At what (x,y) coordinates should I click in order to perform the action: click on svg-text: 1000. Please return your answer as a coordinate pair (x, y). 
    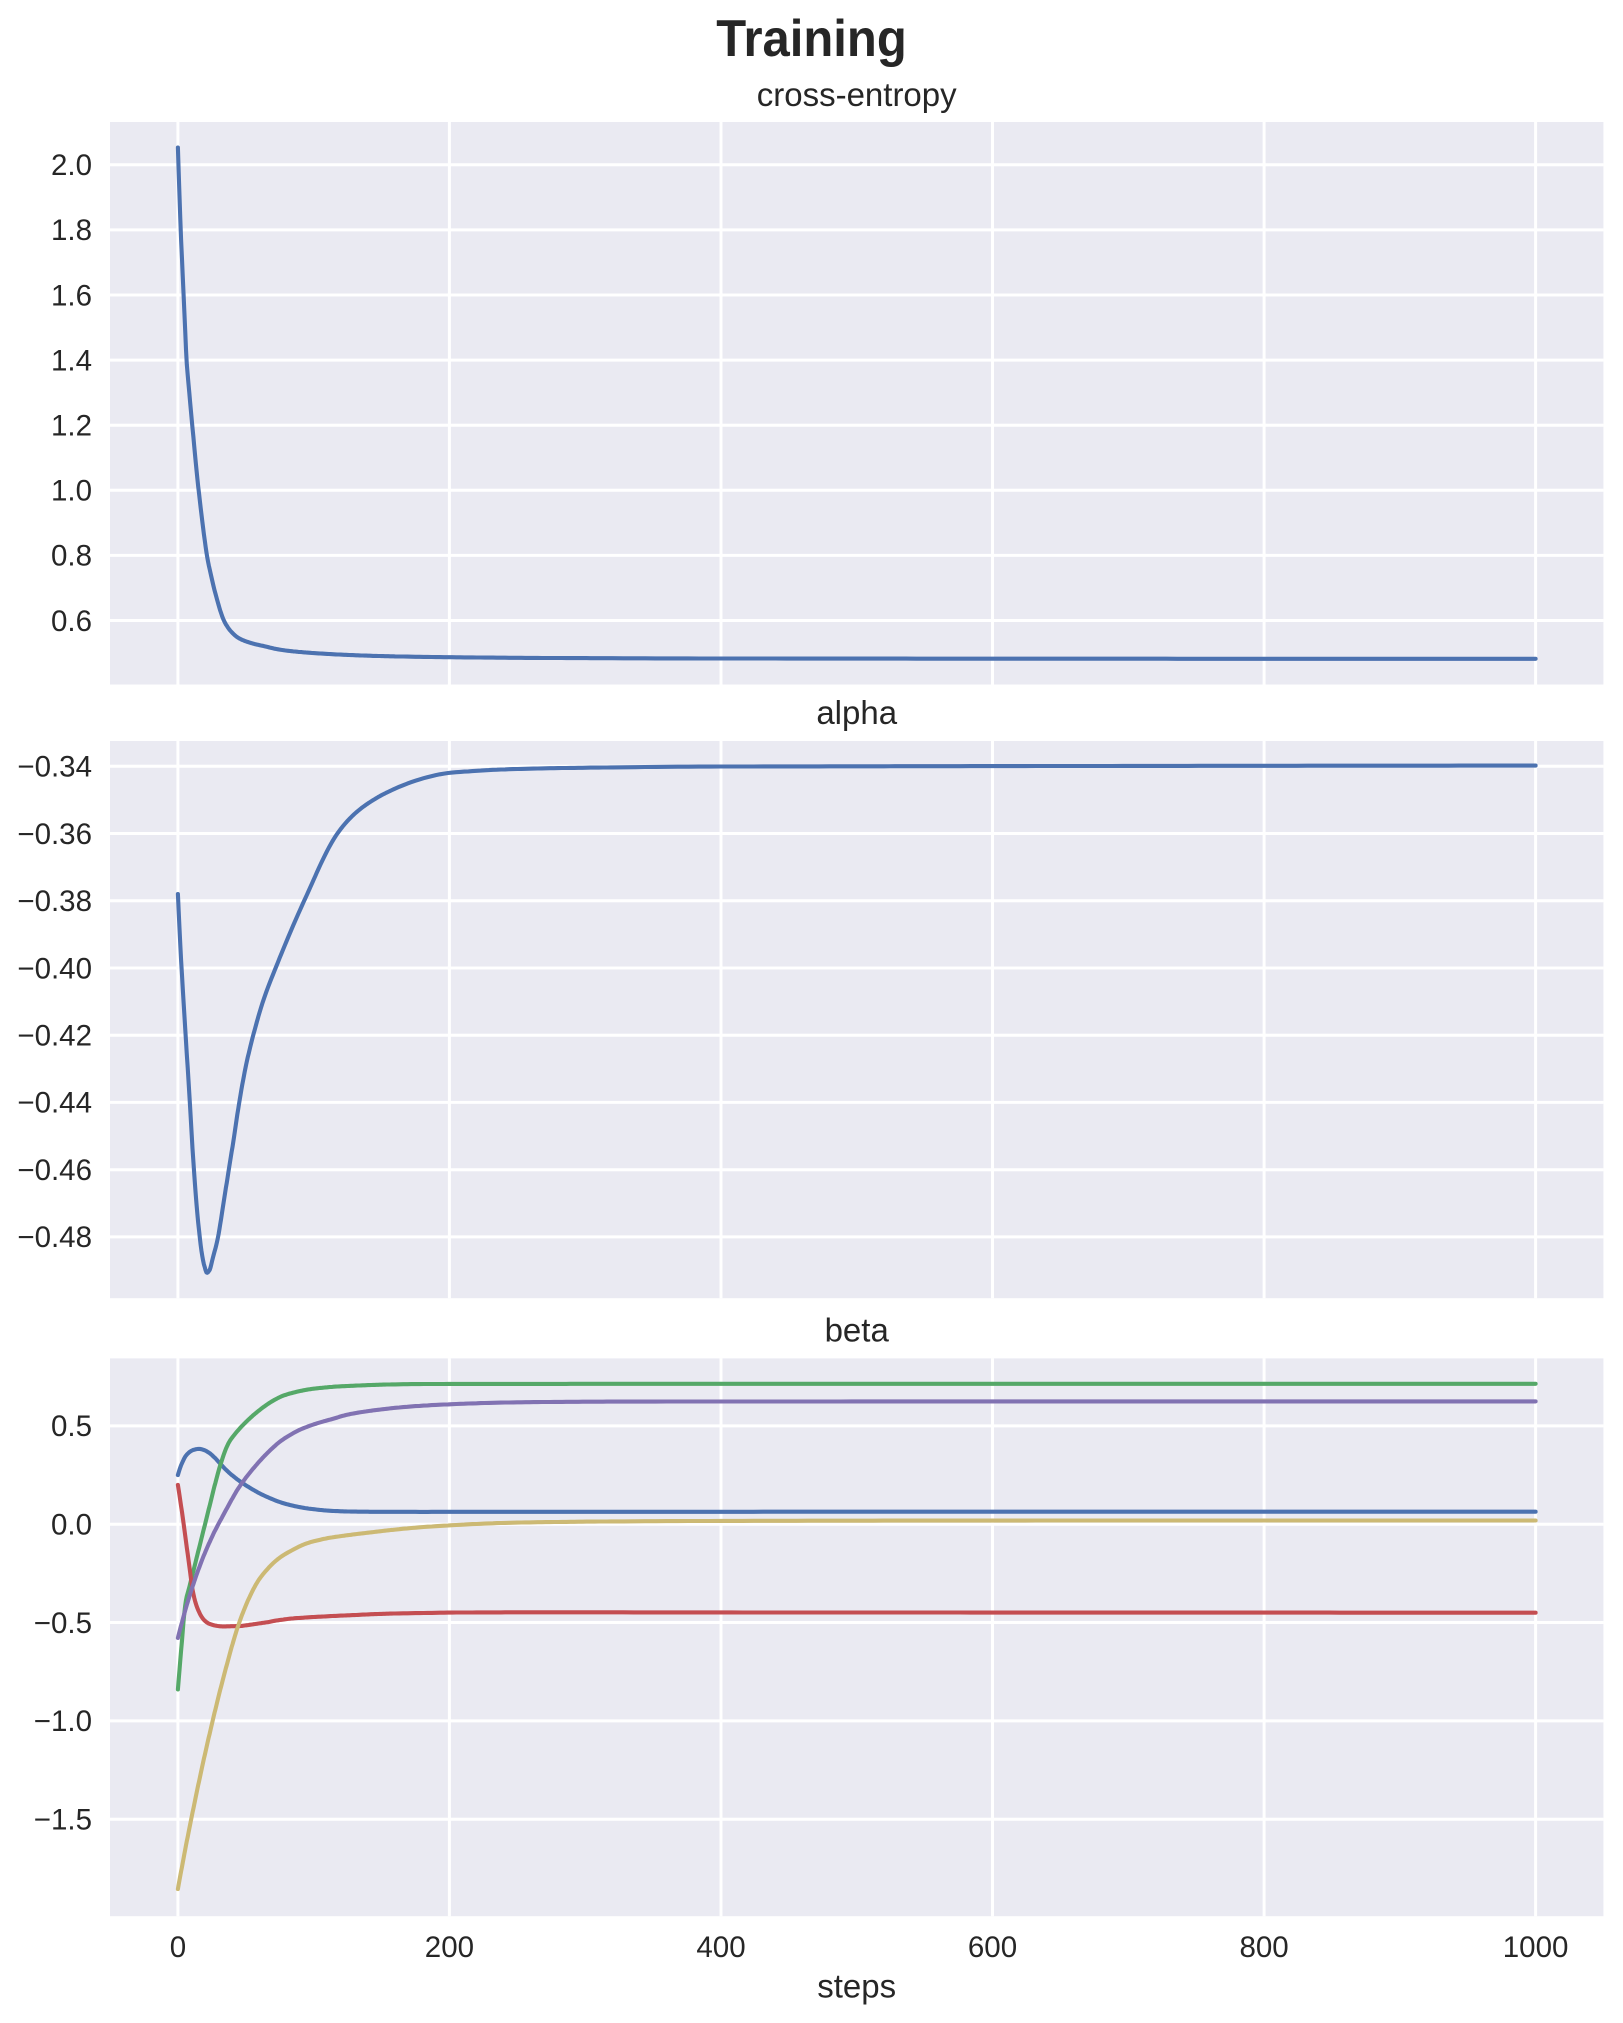
    Looking at the image, I should click on (1536, 1947).